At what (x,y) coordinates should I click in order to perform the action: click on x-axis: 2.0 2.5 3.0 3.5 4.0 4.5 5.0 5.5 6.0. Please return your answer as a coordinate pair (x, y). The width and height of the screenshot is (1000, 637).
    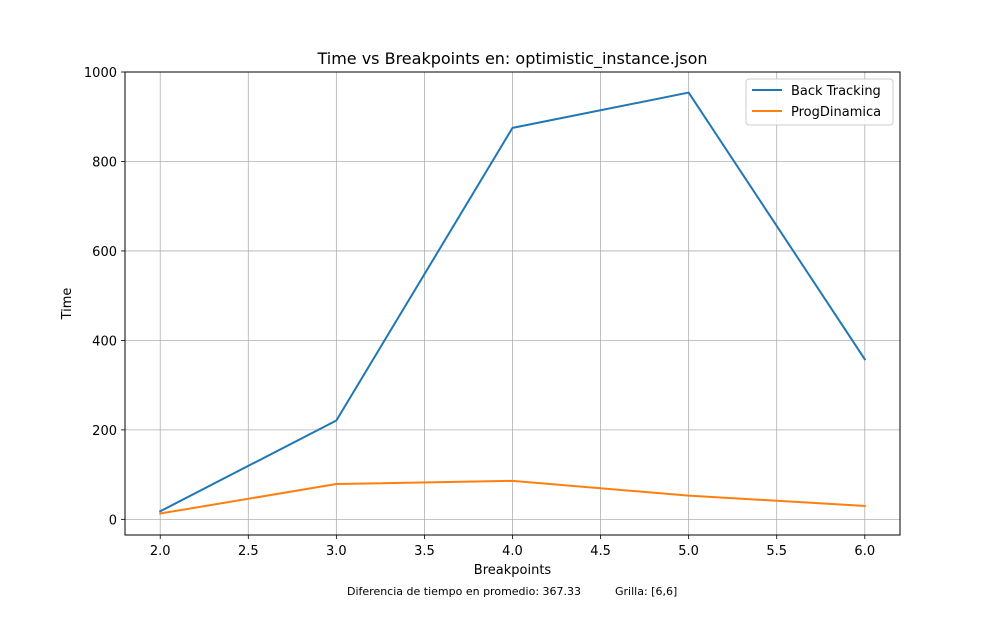
    Looking at the image, I should click on (512, 547).